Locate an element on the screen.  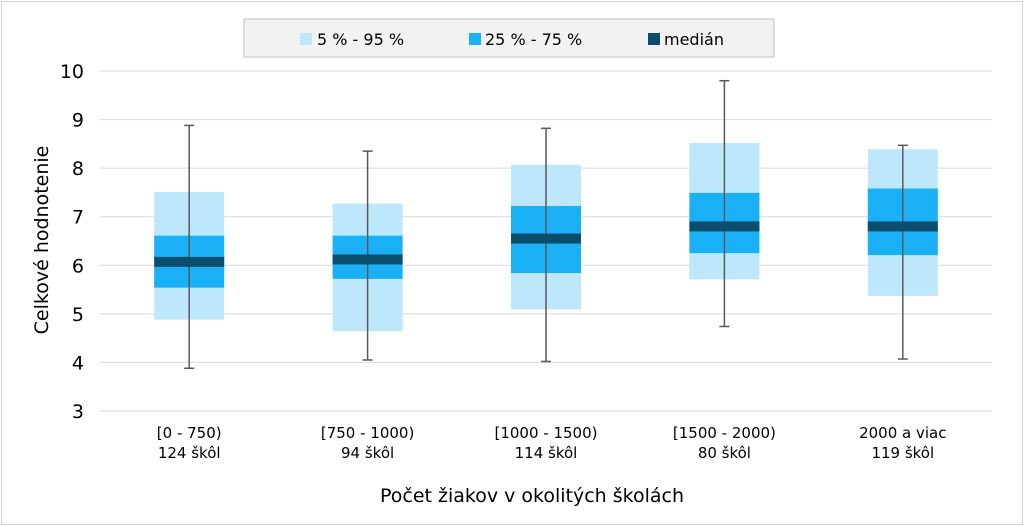
y-tick-label-4: 4 is located at coordinates (78, 363).